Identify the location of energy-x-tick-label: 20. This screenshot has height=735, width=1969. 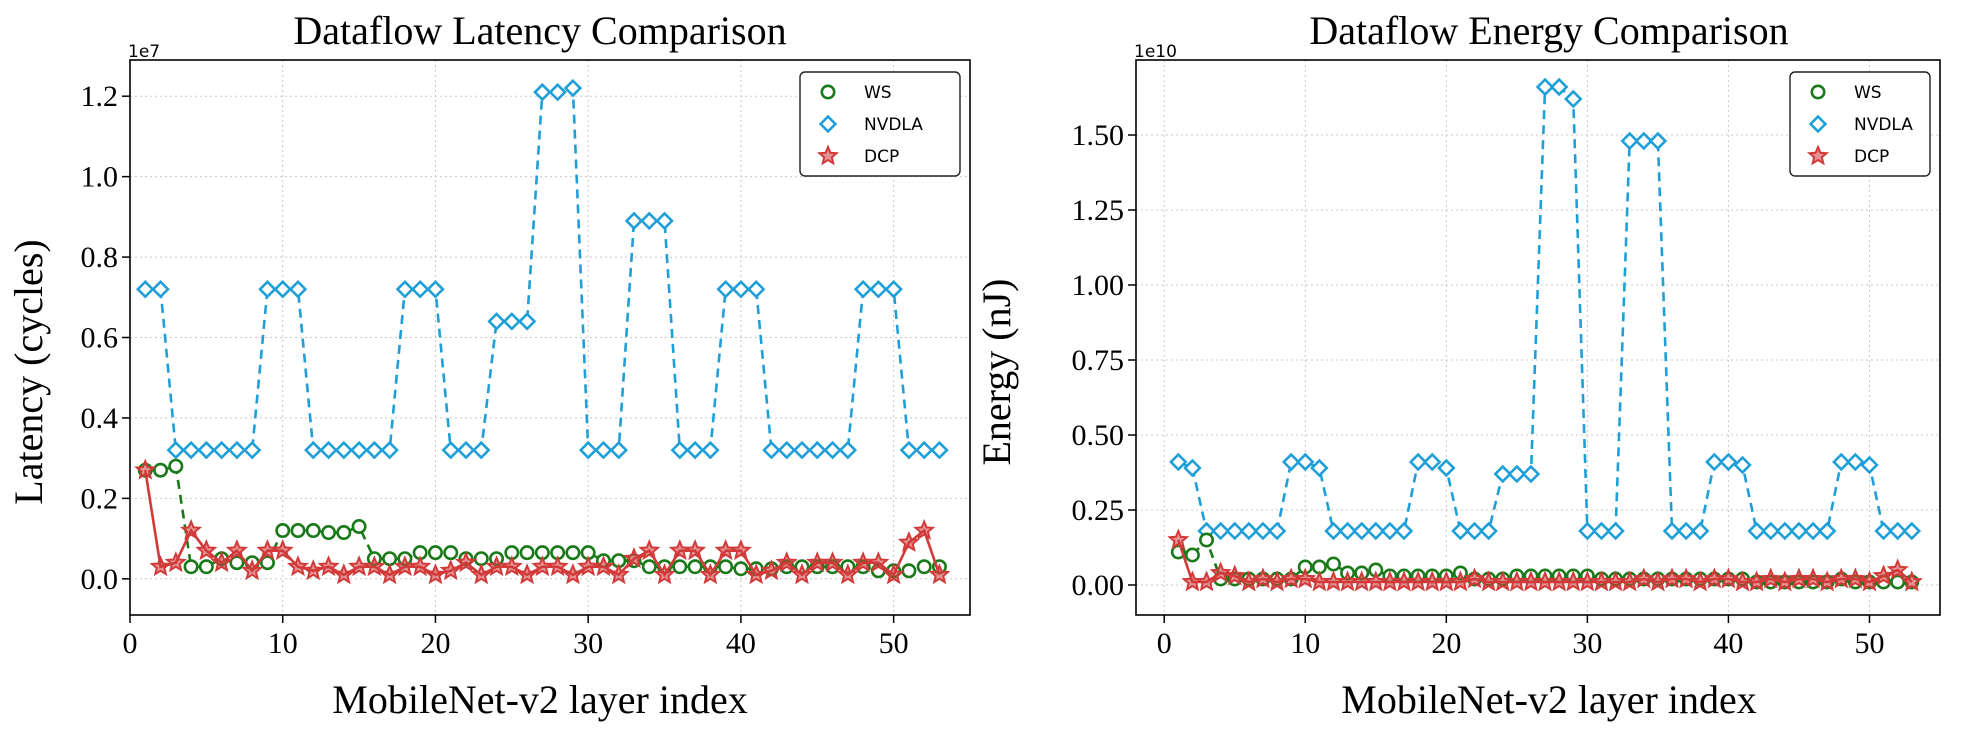
(1446, 643).